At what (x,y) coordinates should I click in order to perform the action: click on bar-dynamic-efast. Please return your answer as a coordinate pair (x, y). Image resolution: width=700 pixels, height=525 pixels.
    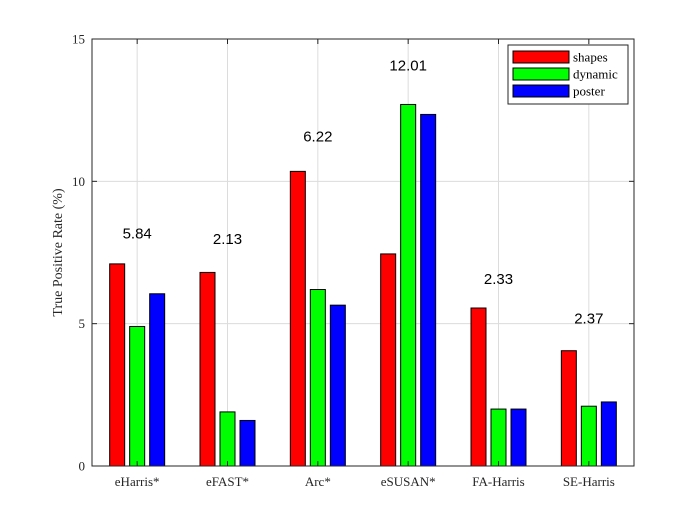
    Looking at the image, I should click on (227, 439).